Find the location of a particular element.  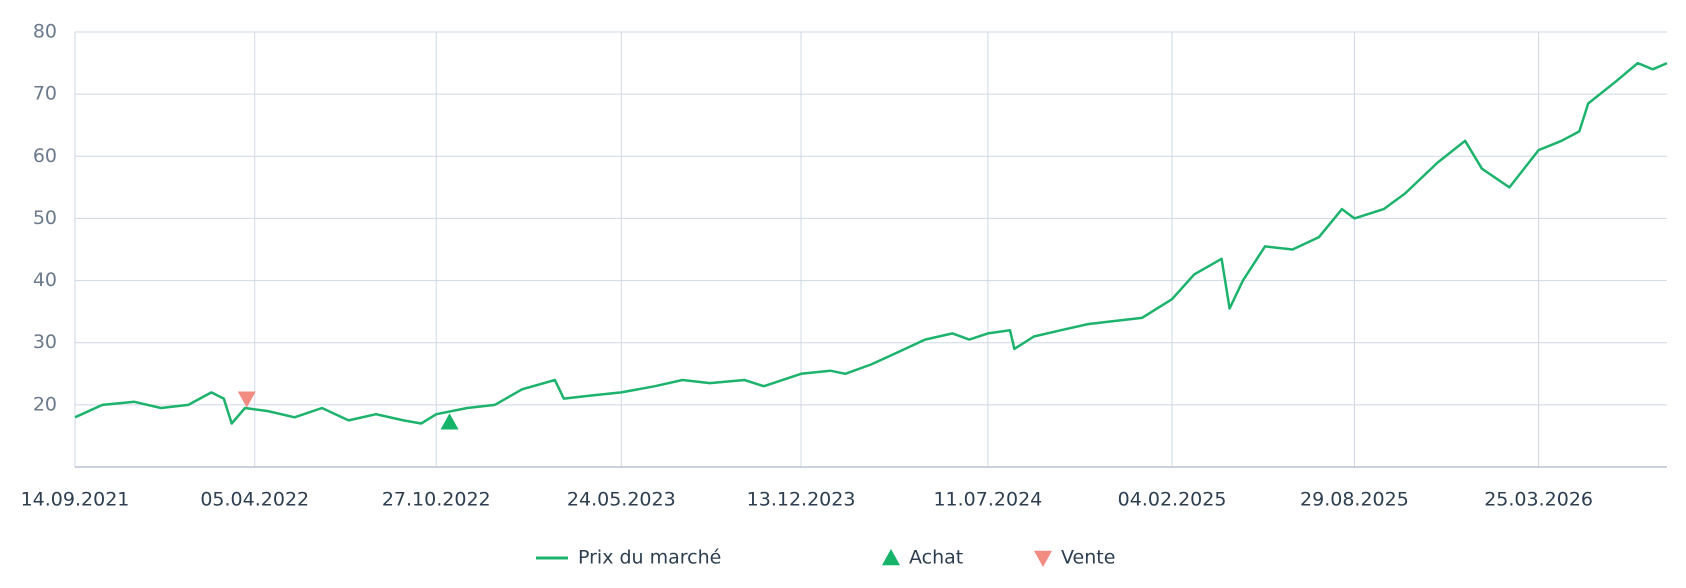

x-tick-label: 29.08.2025 is located at coordinates (1354, 500).